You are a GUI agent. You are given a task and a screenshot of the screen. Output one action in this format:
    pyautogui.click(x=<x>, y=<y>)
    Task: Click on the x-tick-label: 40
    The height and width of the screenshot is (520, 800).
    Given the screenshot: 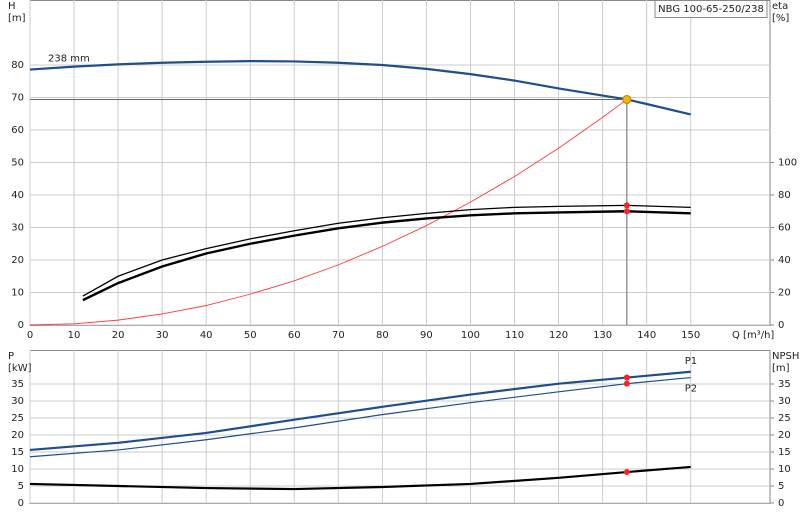 What is the action you would take?
    pyautogui.click(x=206, y=335)
    